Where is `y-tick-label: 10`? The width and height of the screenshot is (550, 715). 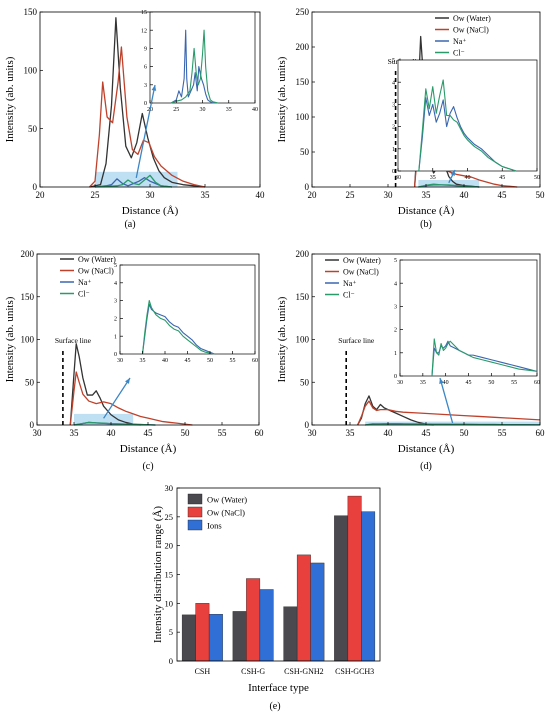 y-tick-label: 10 is located at coordinates (169, 603).